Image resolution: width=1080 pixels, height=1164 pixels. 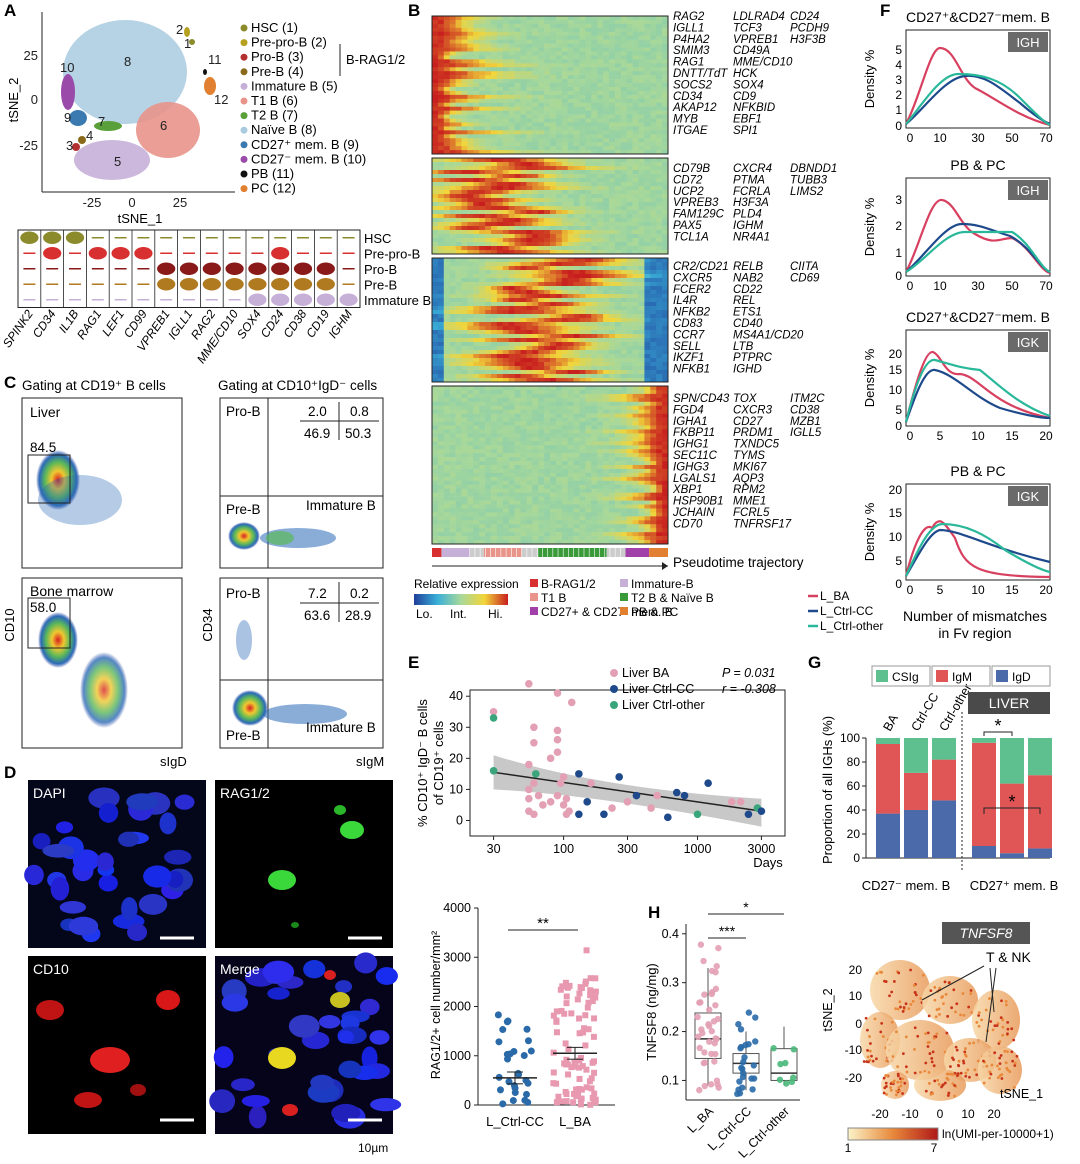 What do you see at coordinates (166, 269) in the screenshot?
I see `violin-shape` at bounding box center [166, 269].